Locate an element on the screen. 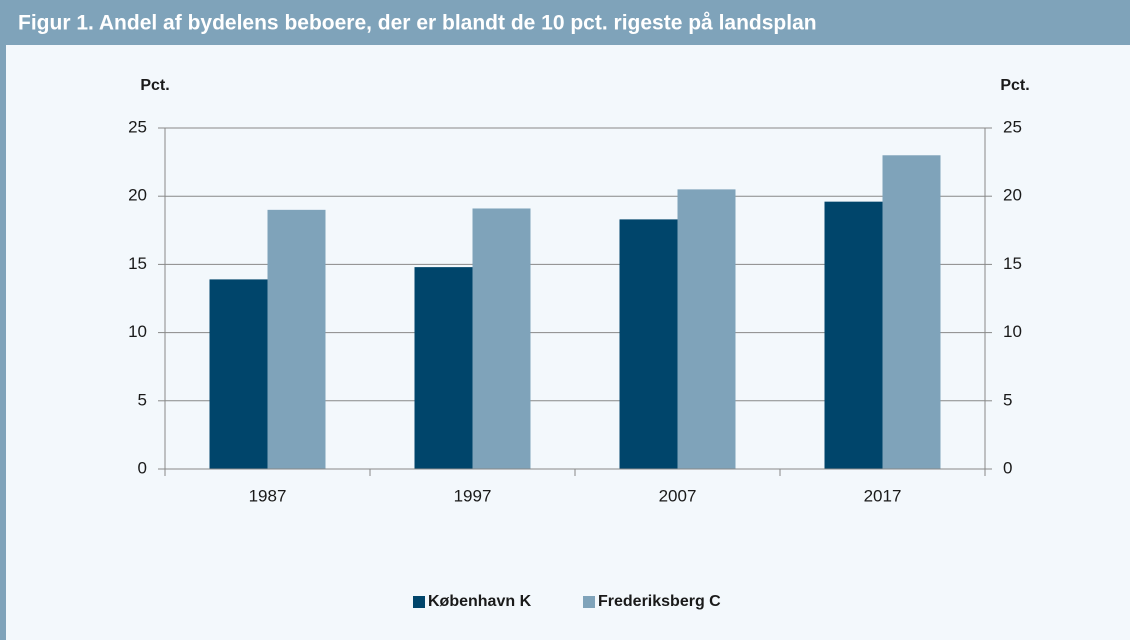  x-tick-label: 2007 is located at coordinates (678, 495).